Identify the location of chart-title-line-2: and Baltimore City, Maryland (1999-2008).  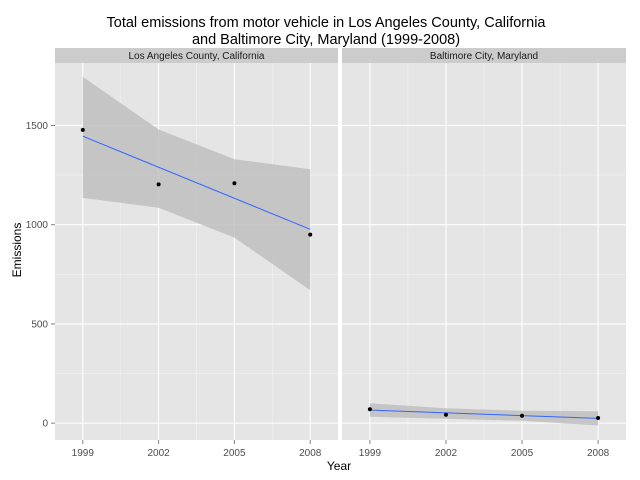
(326, 40).